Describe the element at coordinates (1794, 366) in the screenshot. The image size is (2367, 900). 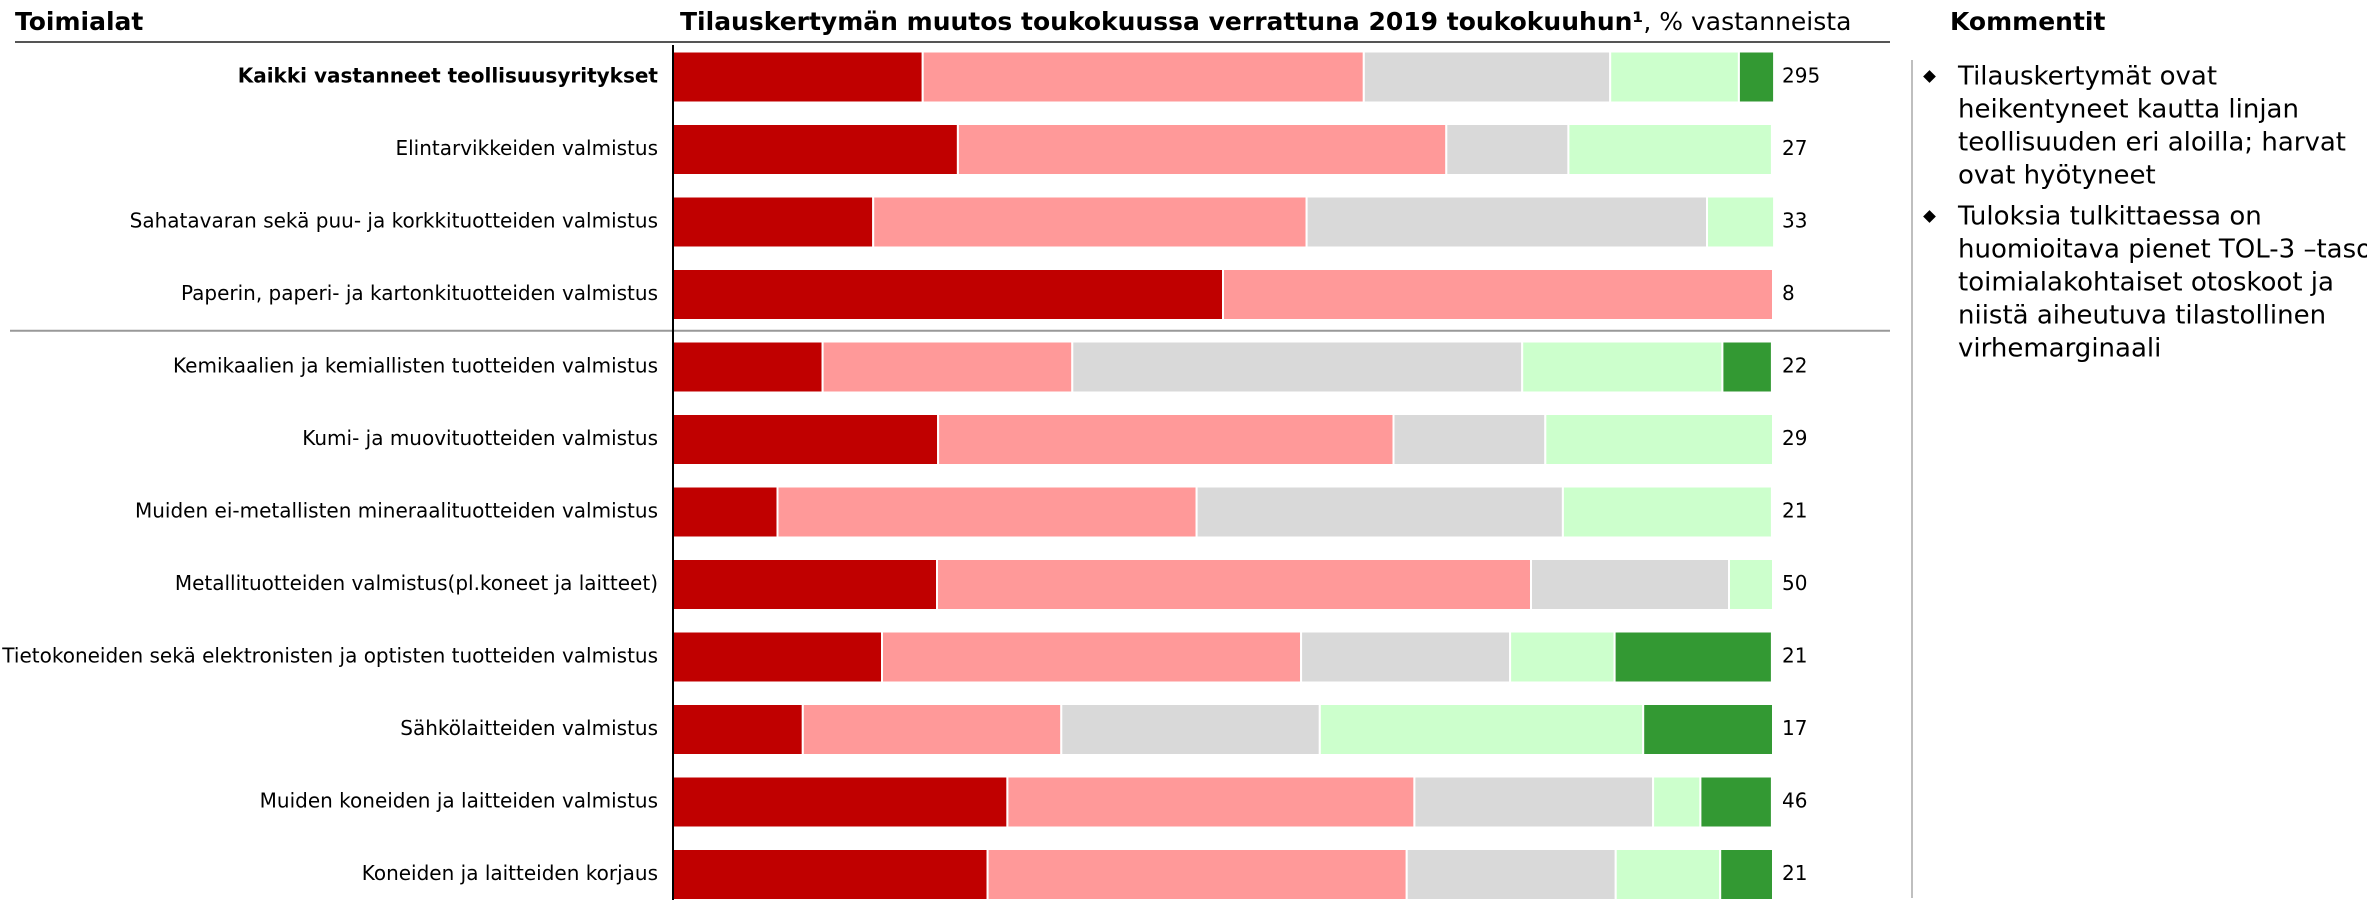
I see `count-label: 22` at that location.